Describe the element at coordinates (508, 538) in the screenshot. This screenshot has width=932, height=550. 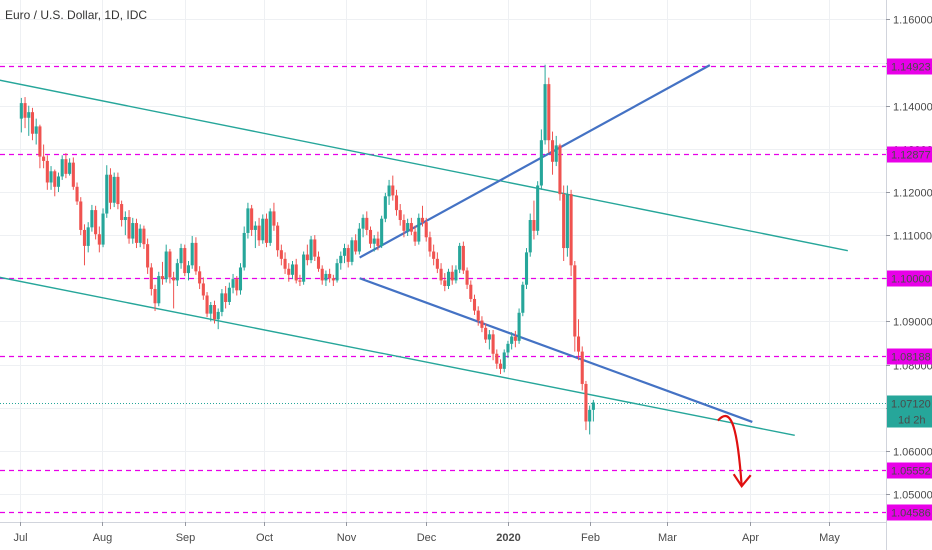
I see `x-tick-label: 2020` at that location.